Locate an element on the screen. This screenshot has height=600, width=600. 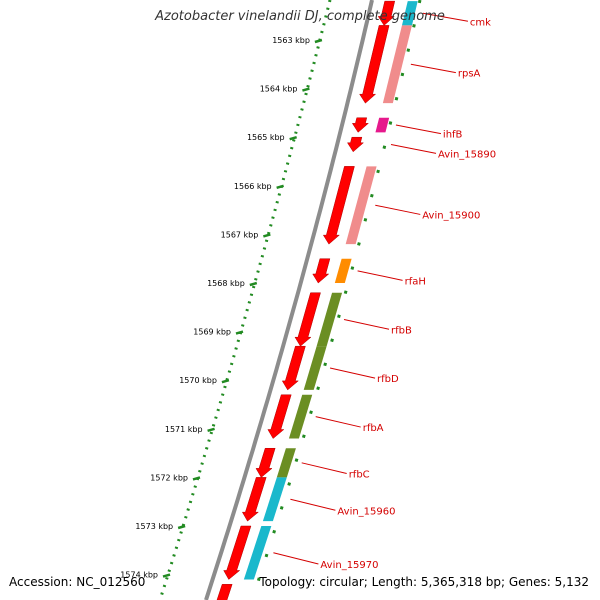
tick-label: 1564 kbp is located at coordinates (279, 89).